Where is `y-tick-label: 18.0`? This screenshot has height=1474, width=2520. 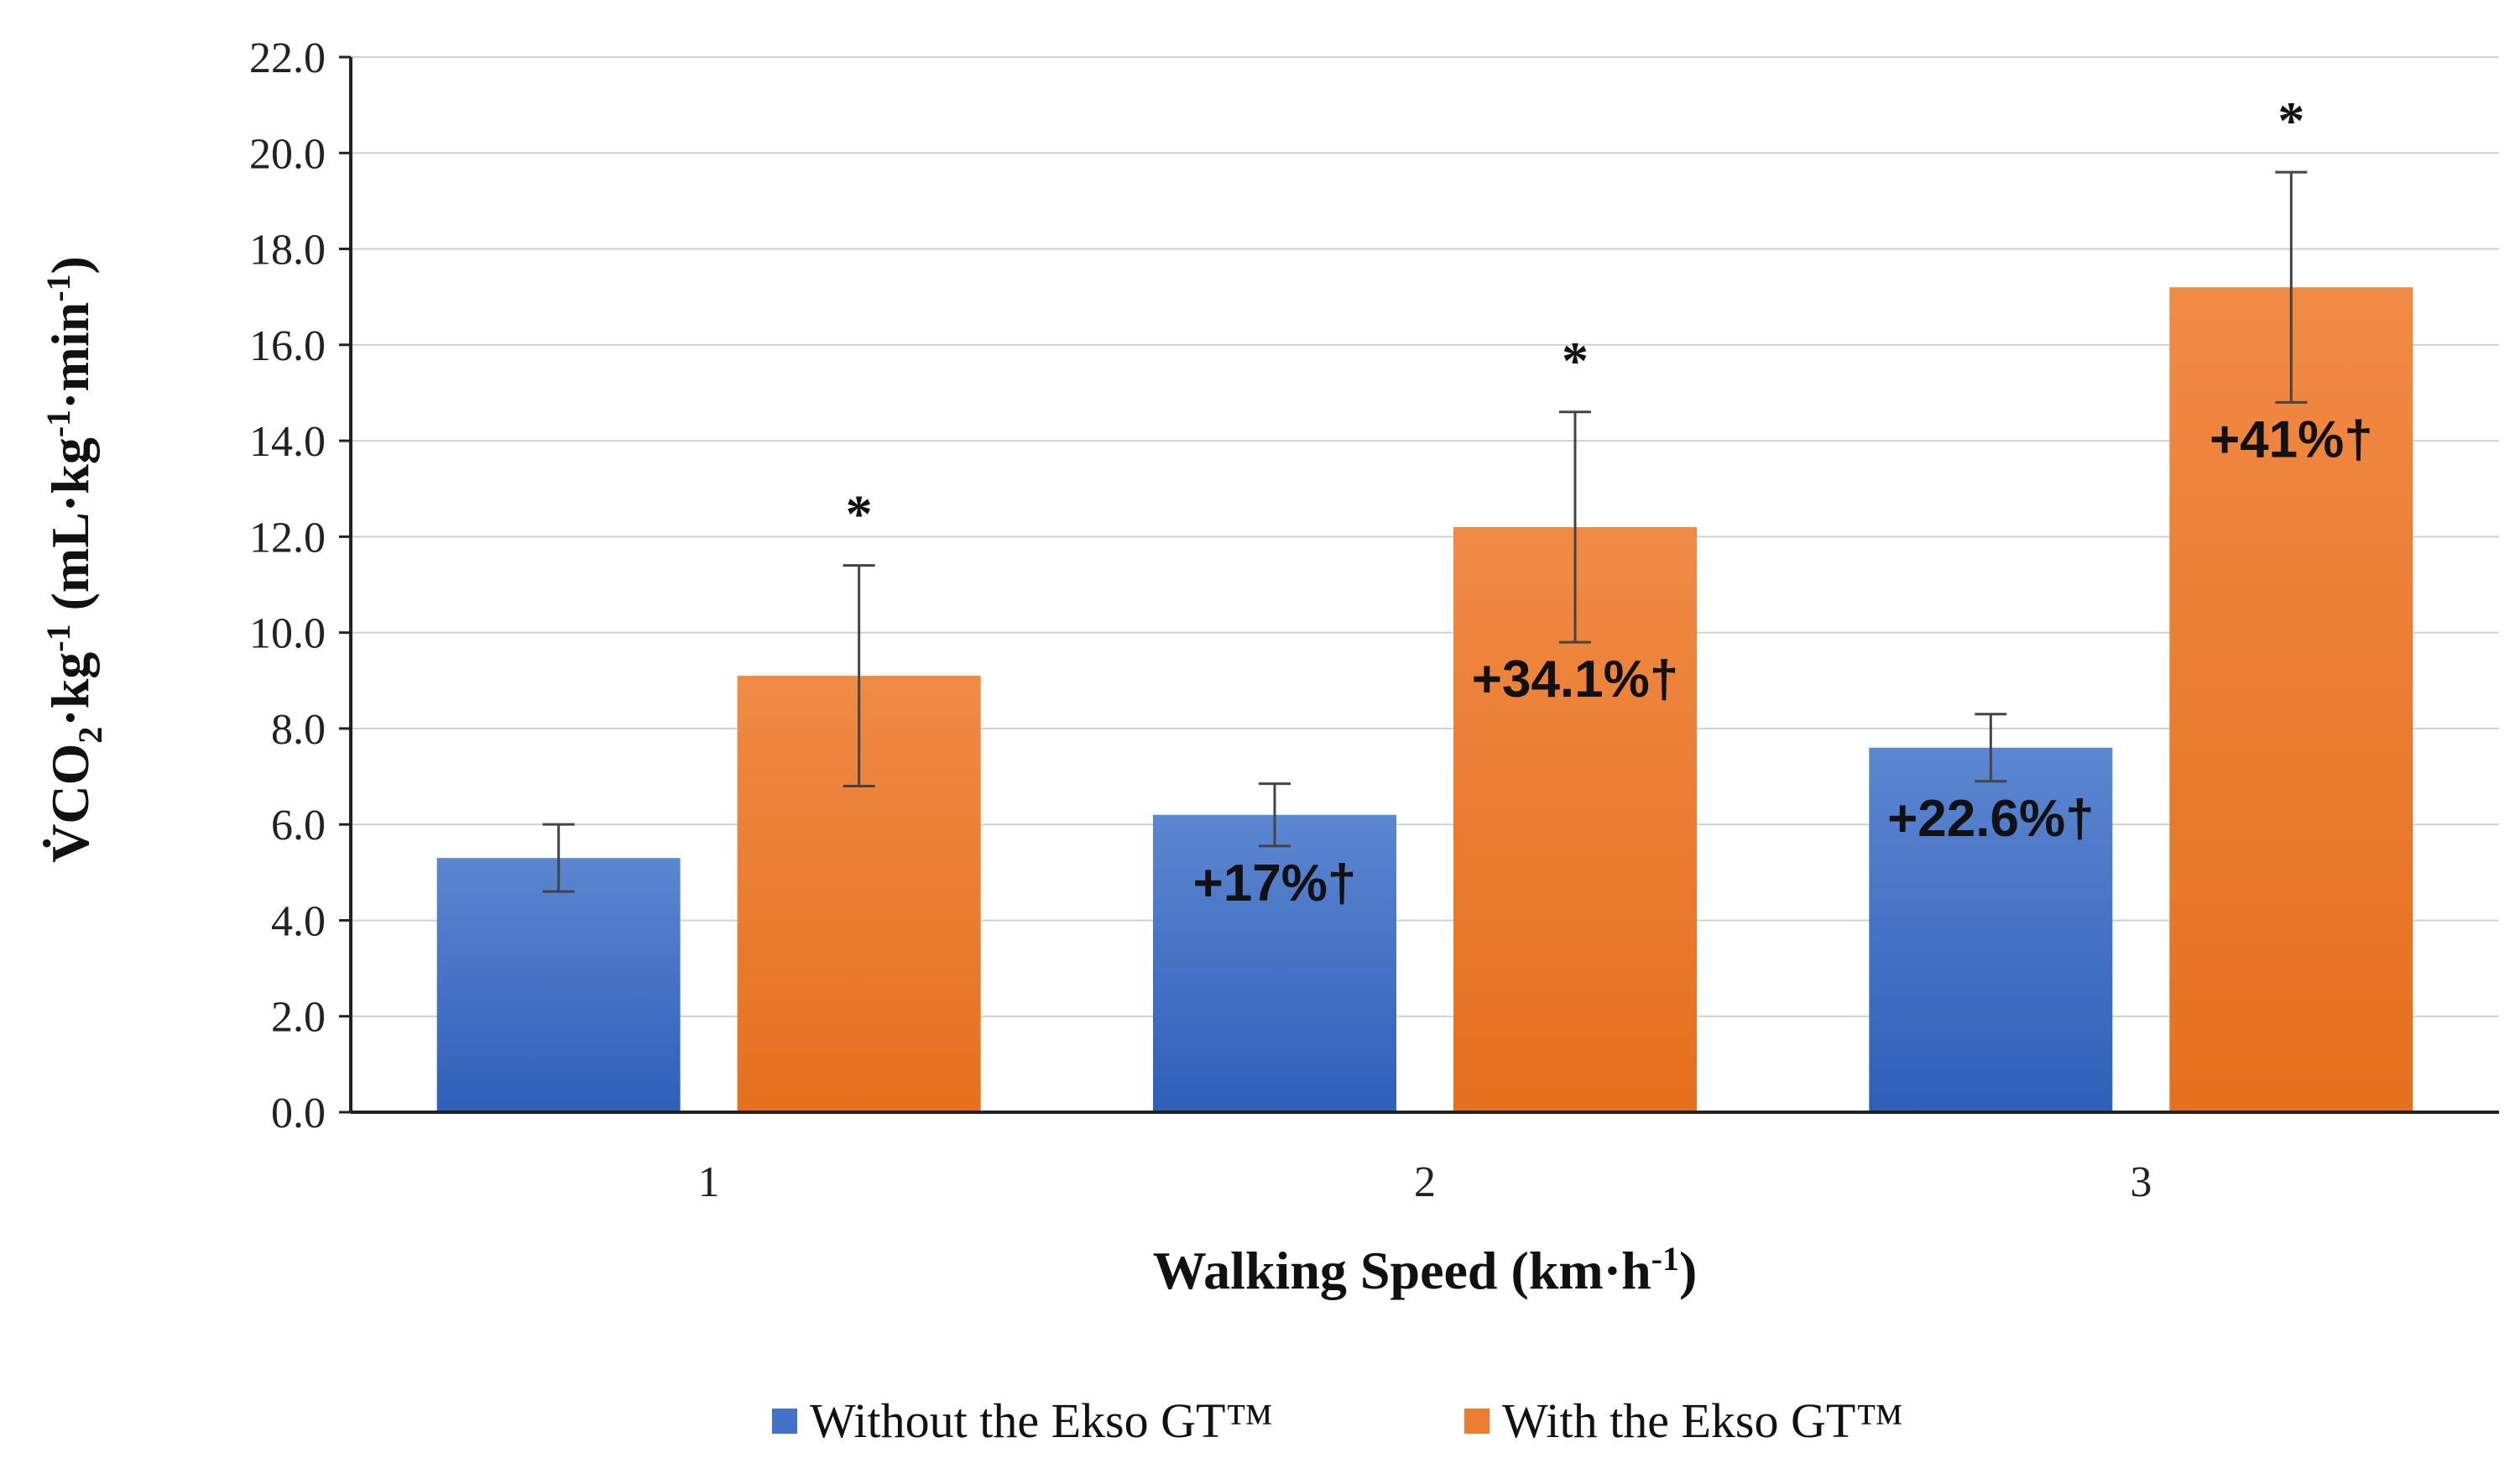 y-tick-label: 18.0 is located at coordinates (287, 250).